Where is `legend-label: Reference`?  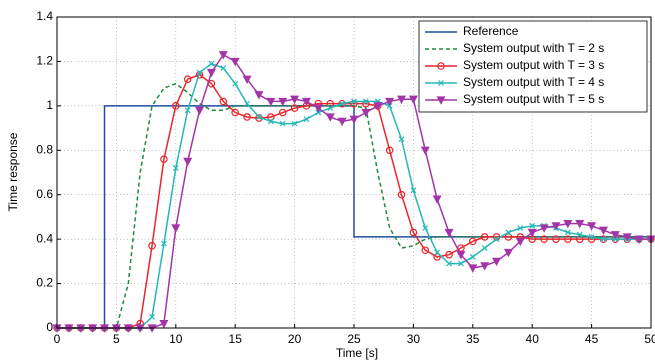 legend-label: Reference is located at coordinates (491, 31).